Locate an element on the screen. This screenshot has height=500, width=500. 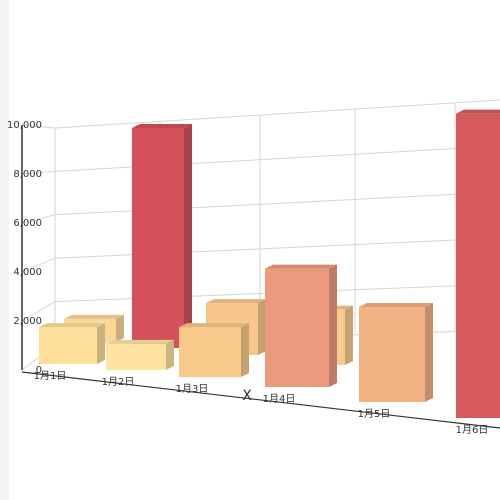
x-tick-label: 1月2日 is located at coordinates (118, 382).